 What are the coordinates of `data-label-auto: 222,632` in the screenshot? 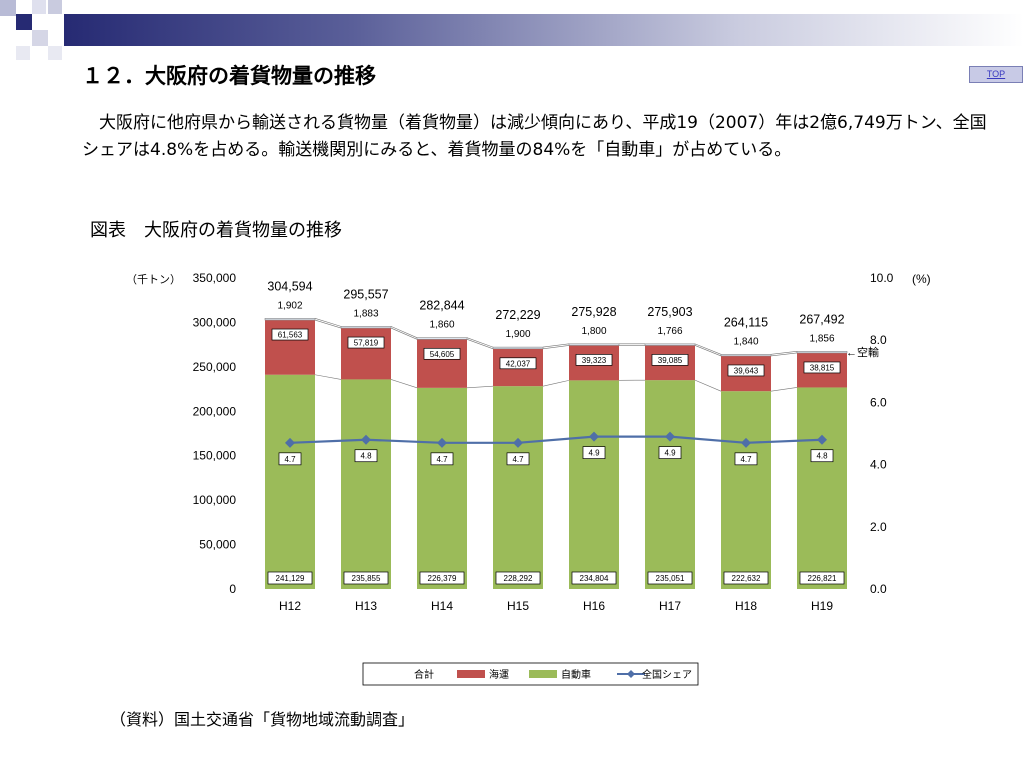 It's located at (746, 578).